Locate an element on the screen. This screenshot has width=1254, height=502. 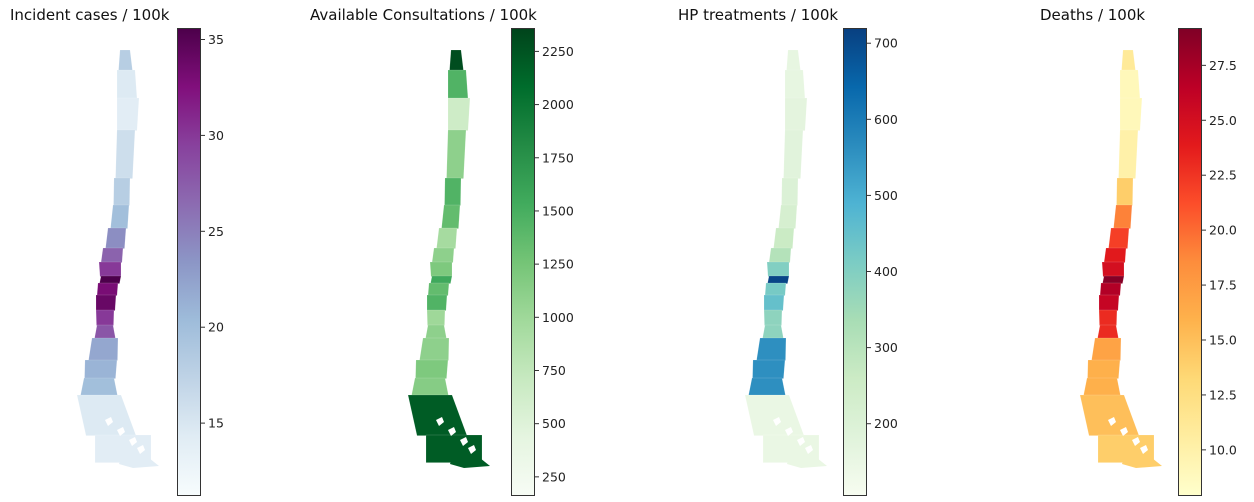
map-title: Incident cases / 100k is located at coordinates (90, 15).